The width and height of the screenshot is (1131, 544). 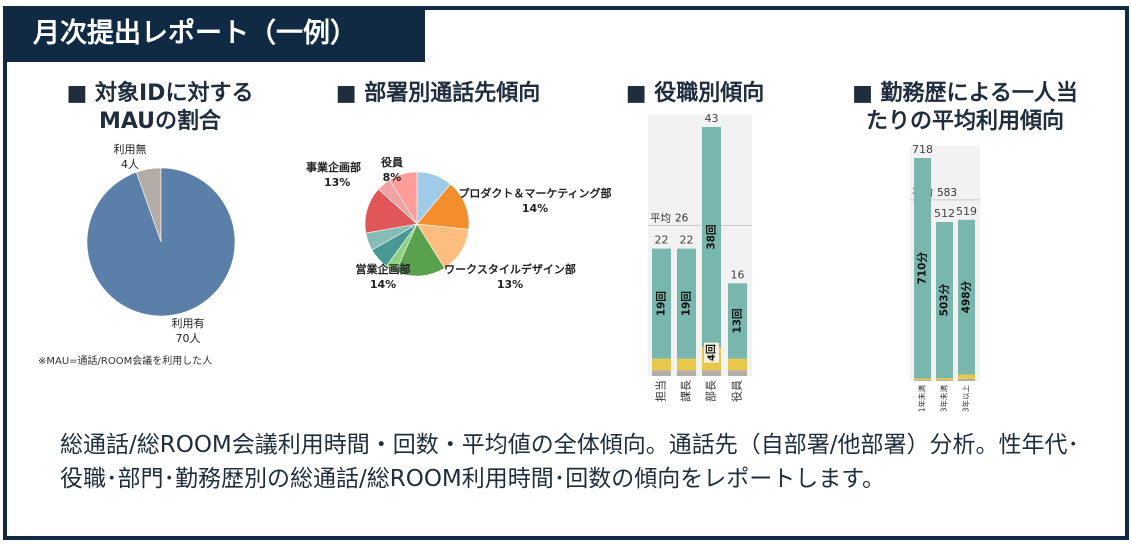 What do you see at coordinates (695, 93) in the screenshot?
I see `role-title: ■ 役職別傾向` at bounding box center [695, 93].